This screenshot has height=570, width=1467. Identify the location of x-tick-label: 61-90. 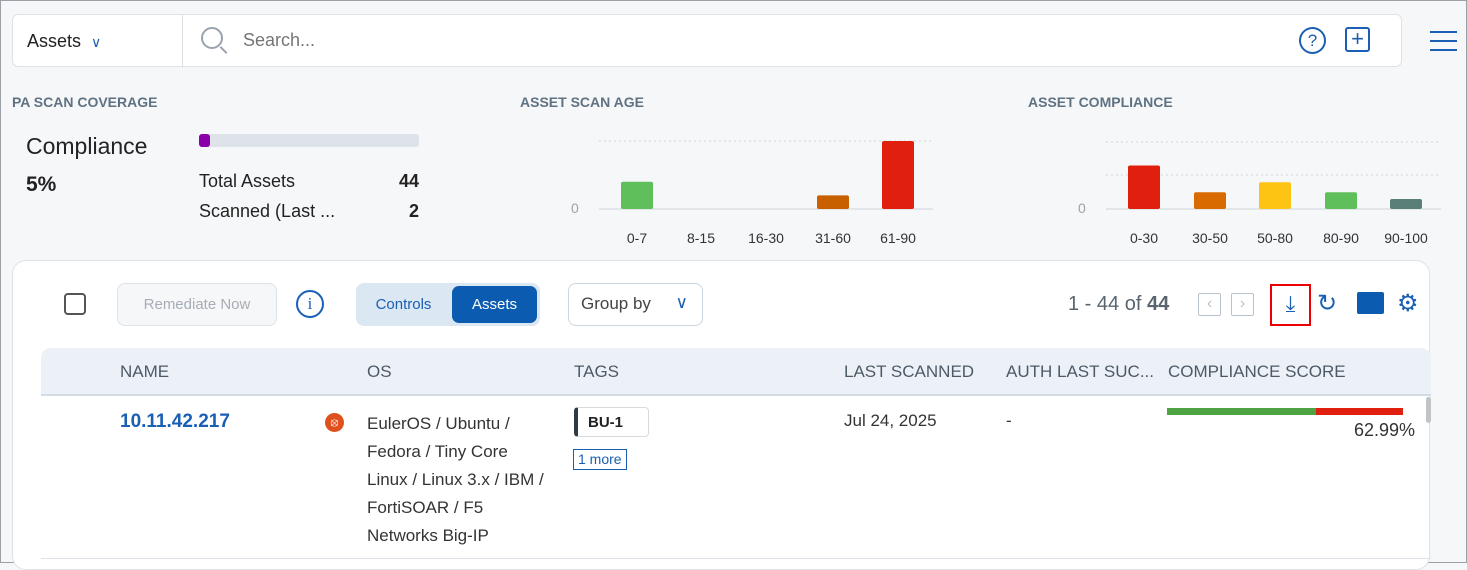
(898, 238).